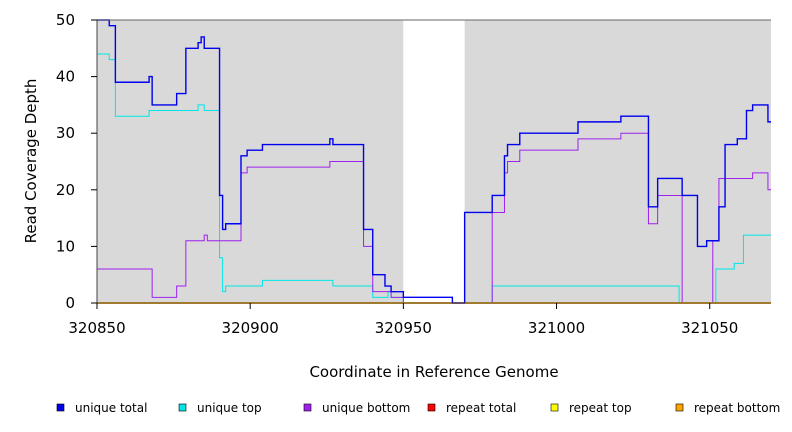 This screenshot has height=432, width=792. I want to click on y-tick-label: 30, so click(65, 133).